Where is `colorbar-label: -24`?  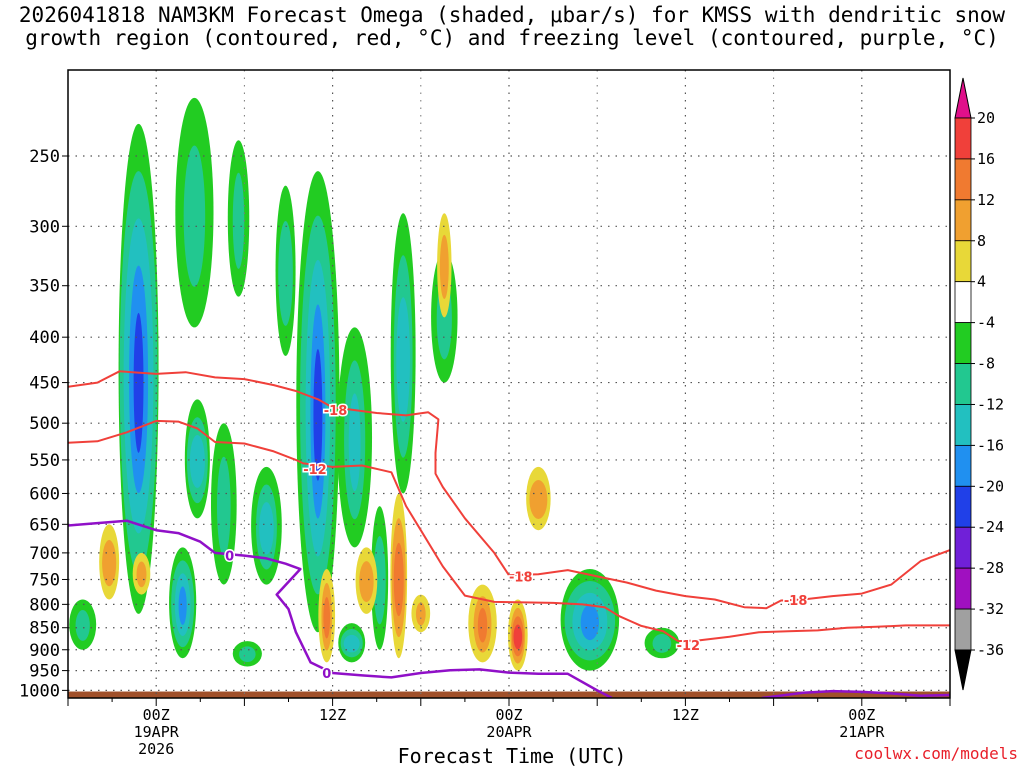 colorbar-label: -24 is located at coordinates (990, 527).